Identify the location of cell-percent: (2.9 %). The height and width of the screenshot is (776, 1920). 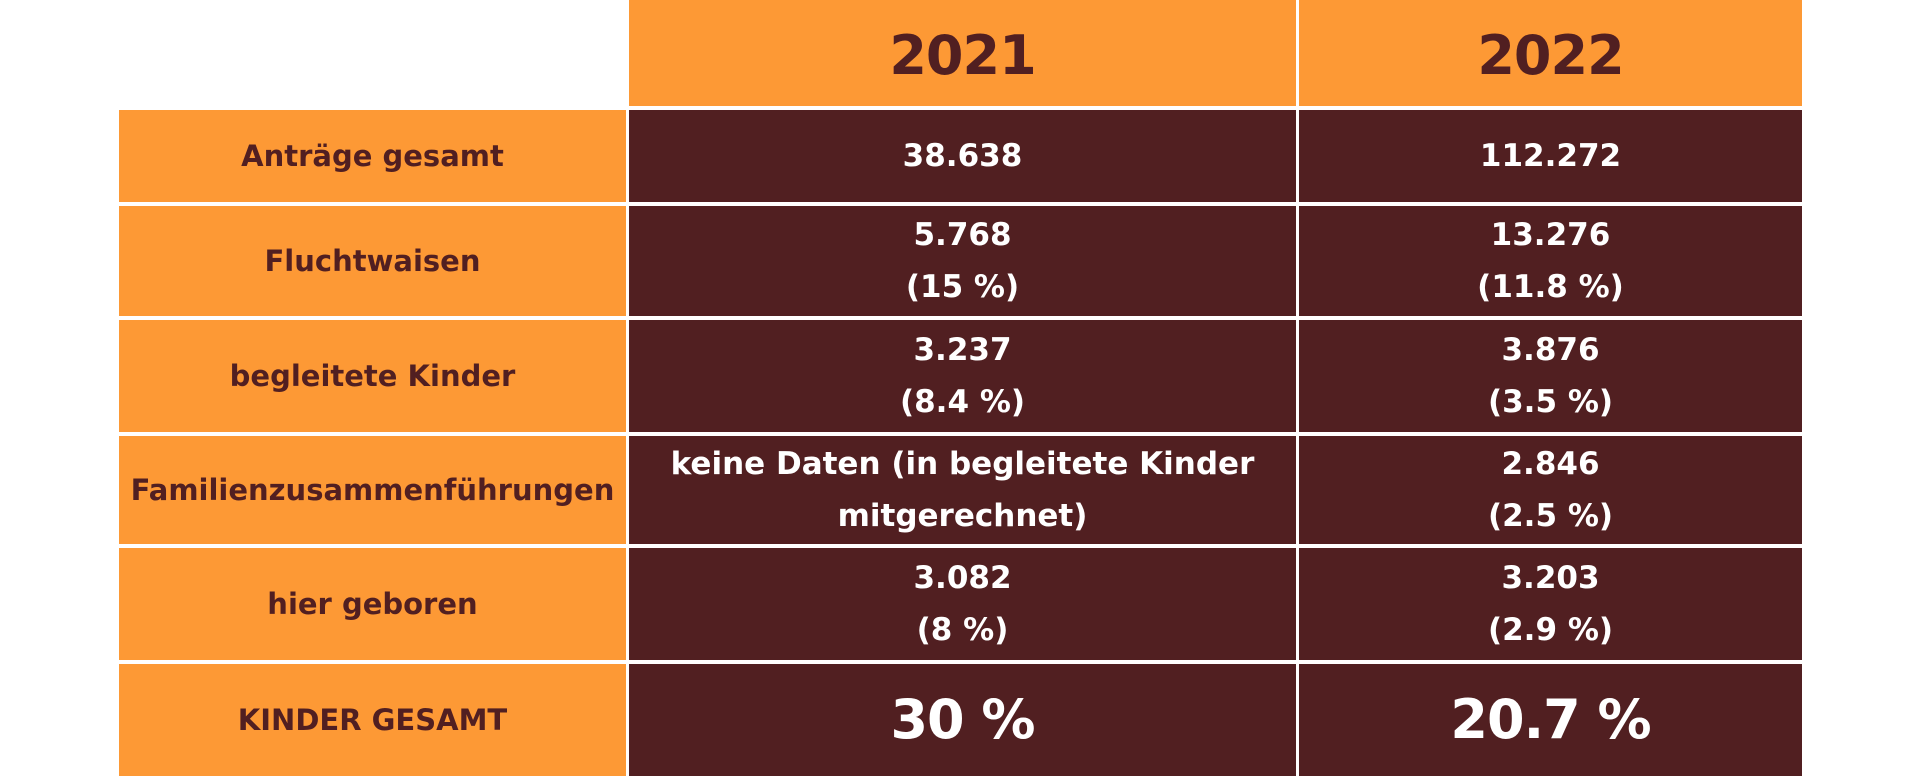
(1550, 630).